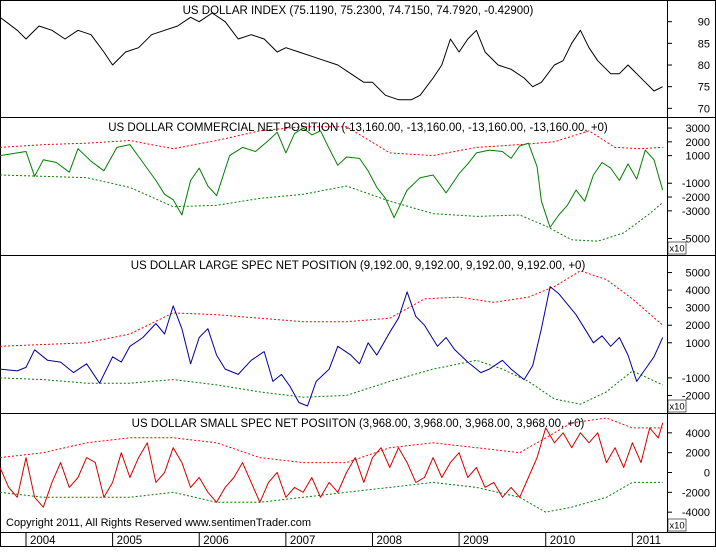 The width and height of the screenshot is (716, 552). Describe the element at coordinates (696, 513) in the screenshot. I see `y-tick-label: -4000` at that location.